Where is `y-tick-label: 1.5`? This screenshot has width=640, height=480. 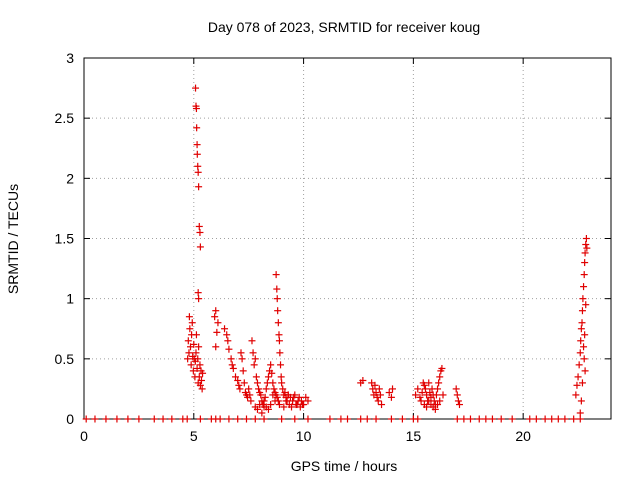 y-tick-label: 1.5 is located at coordinates (65, 239).